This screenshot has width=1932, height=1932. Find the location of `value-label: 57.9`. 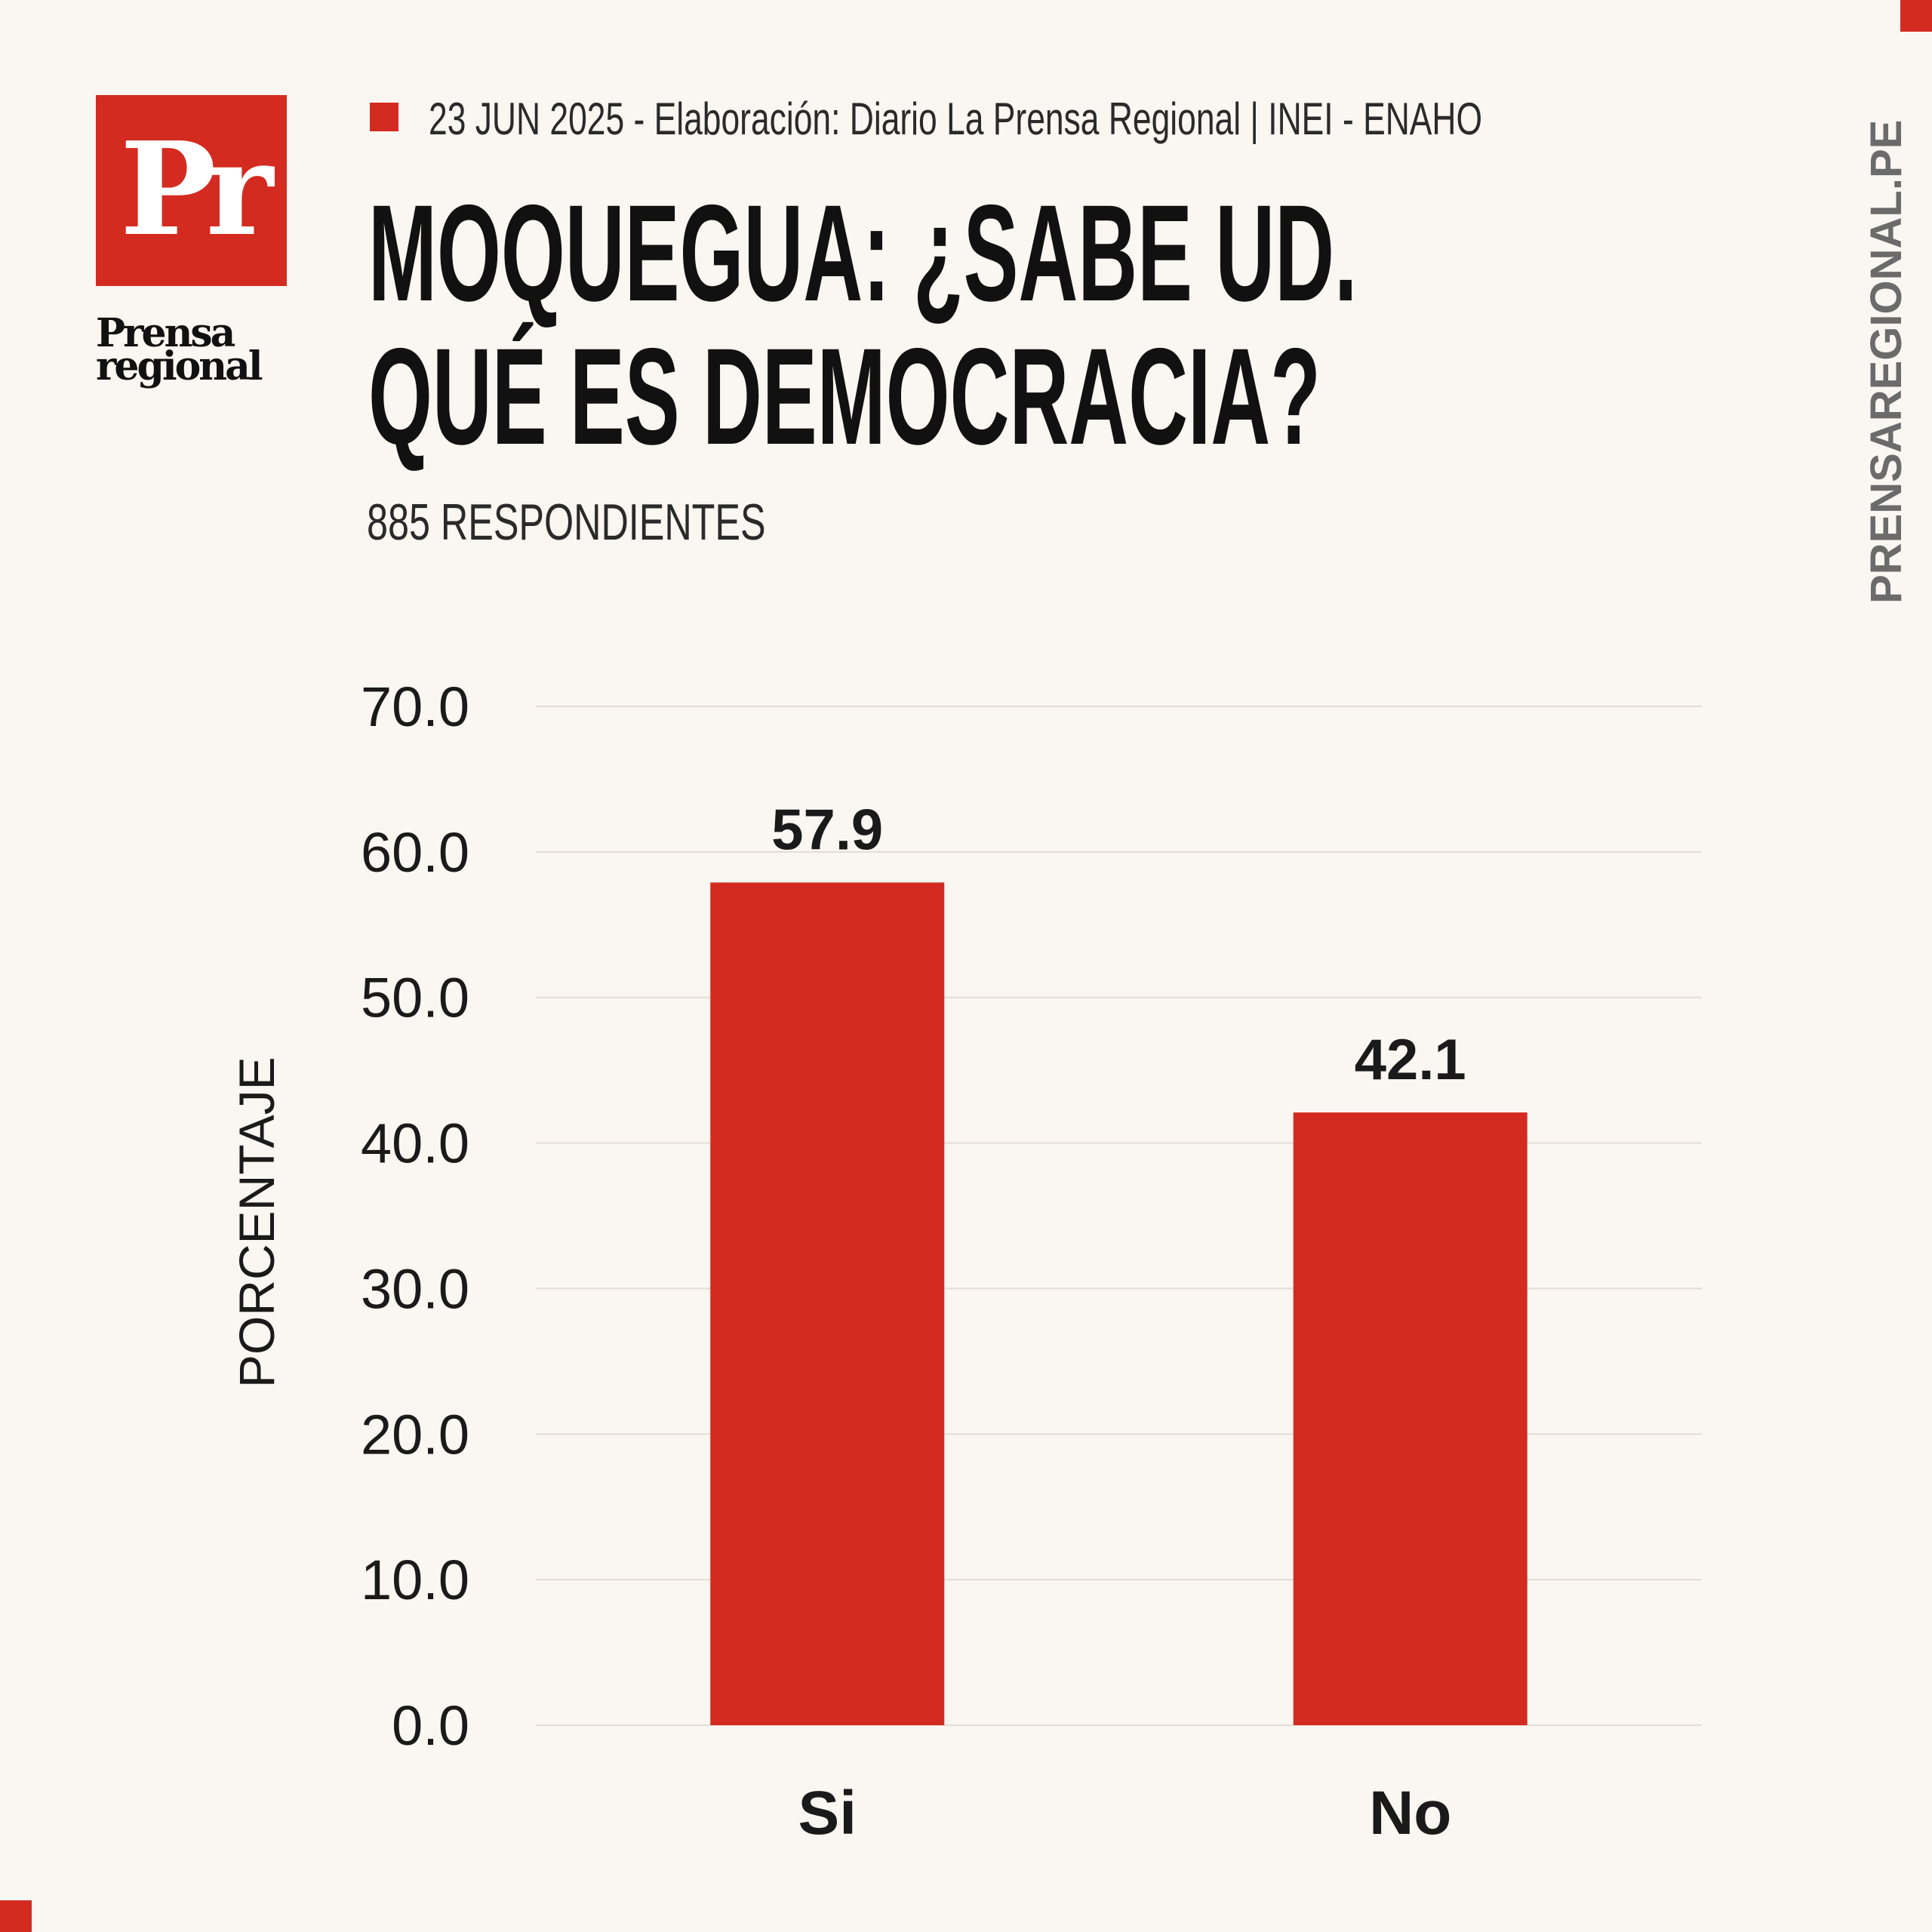

value-label: 57.9 is located at coordinates (827, 830).